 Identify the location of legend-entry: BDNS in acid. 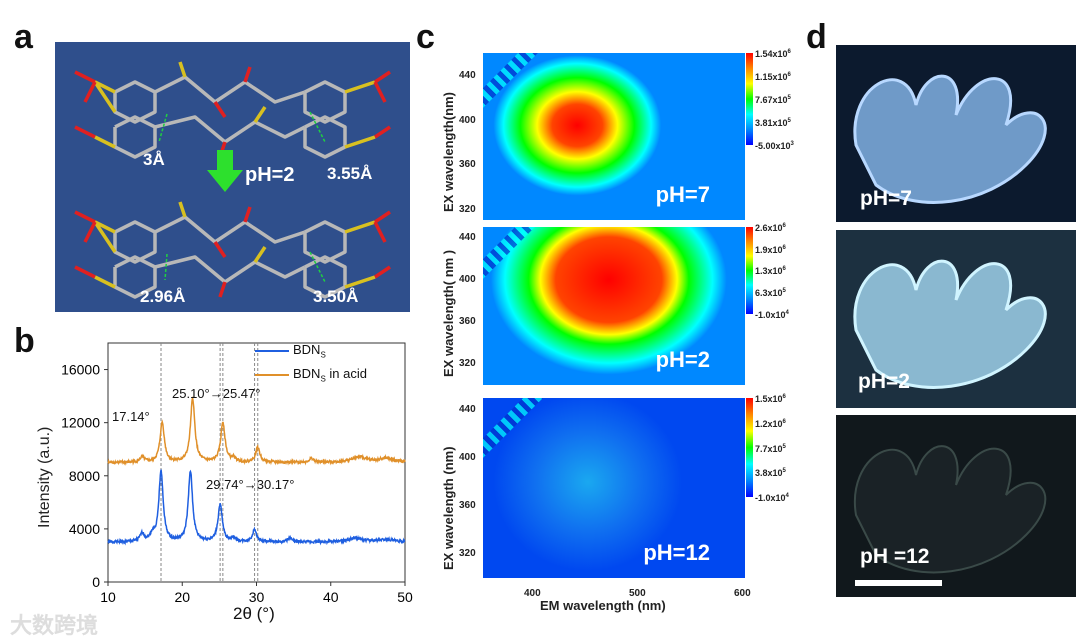
(311, 375).